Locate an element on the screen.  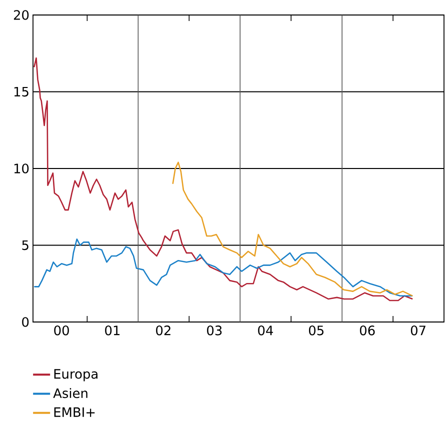
legend-label: Europa is located at coordinates (76, 375).